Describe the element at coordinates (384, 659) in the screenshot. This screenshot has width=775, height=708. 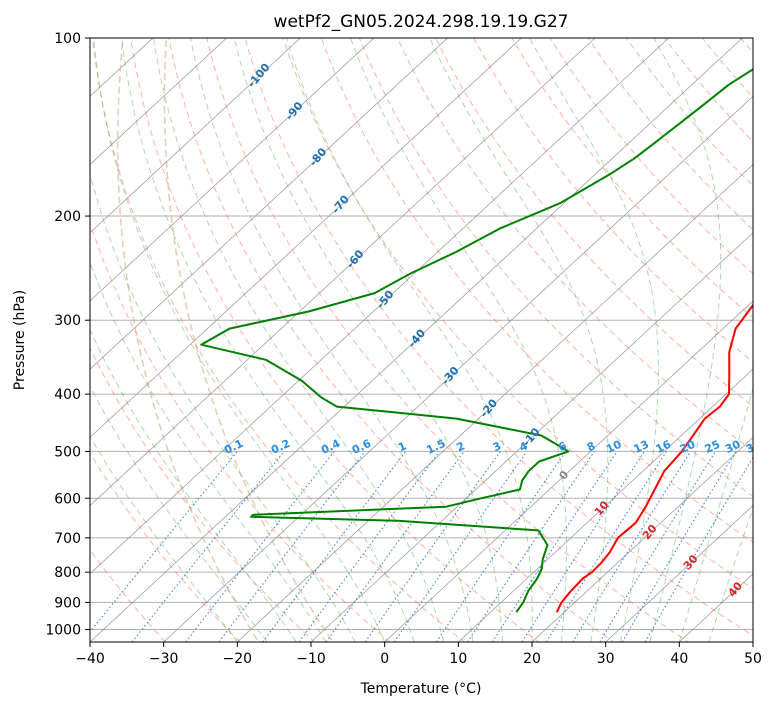
I see `x-tick-label: 0` at that location.